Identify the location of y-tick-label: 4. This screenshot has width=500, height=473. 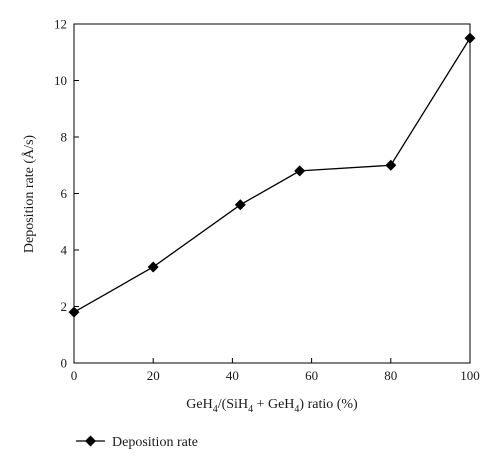
(64, 250).